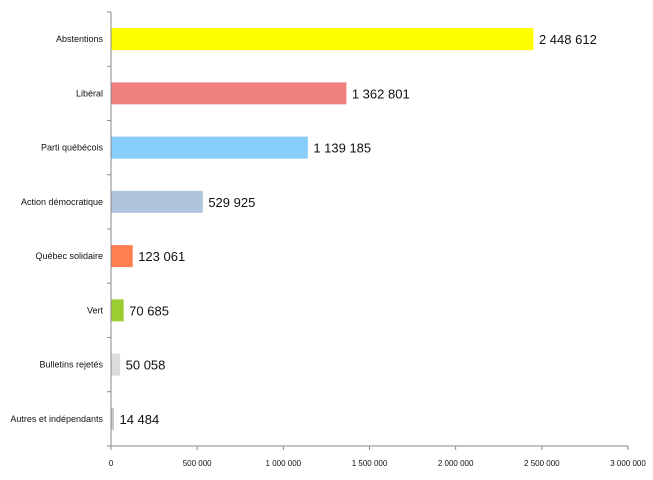 This screenshot has width=653, height=480. What do you see at coordinates (149, 310) in the screenshot?
I see `data-label: 70 685` at bounding box center [149, 310].